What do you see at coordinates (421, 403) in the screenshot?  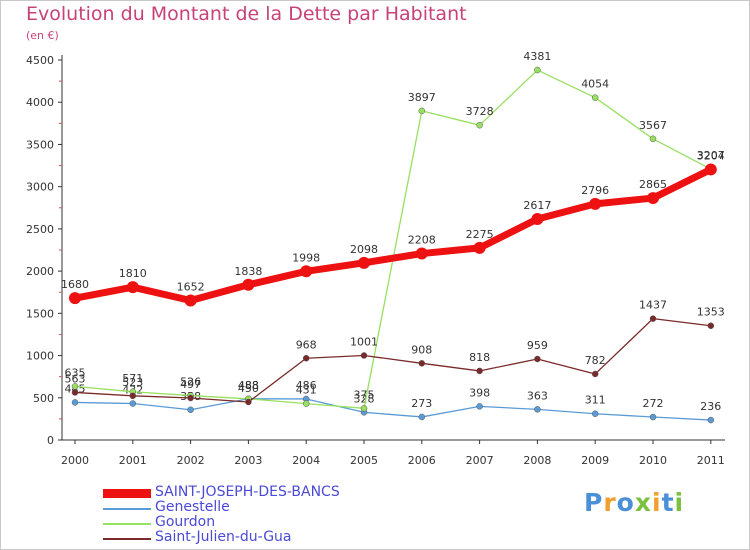 I see `data-label: 273` at bounding box center [421, 403].